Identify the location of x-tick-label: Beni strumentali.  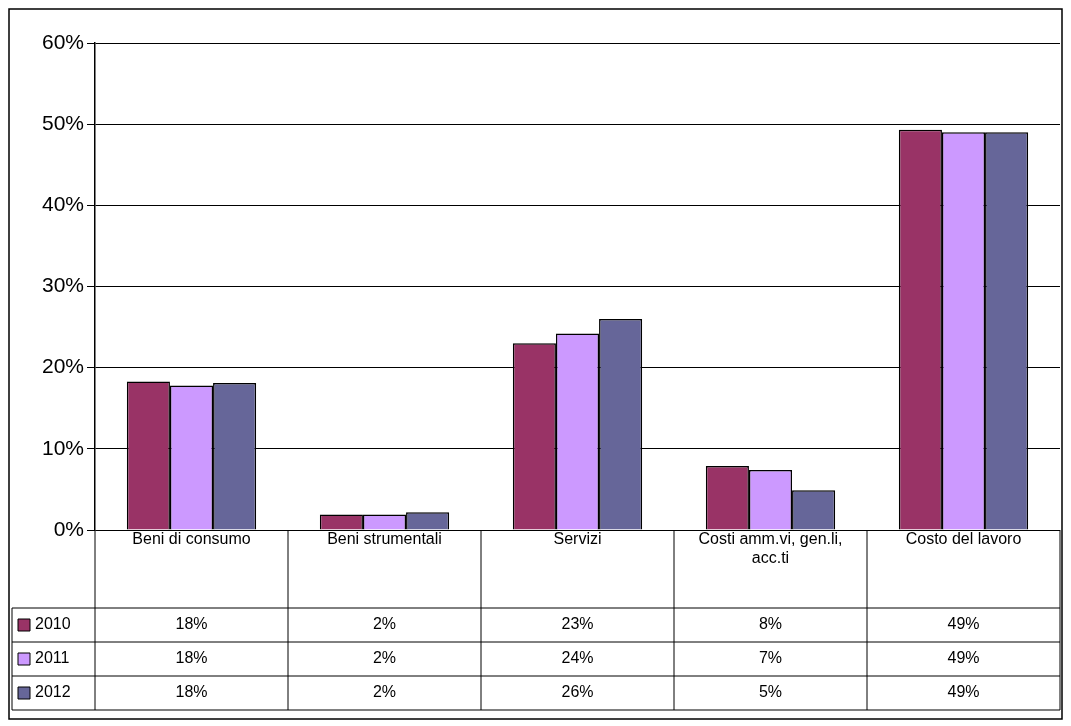
(384, 539).